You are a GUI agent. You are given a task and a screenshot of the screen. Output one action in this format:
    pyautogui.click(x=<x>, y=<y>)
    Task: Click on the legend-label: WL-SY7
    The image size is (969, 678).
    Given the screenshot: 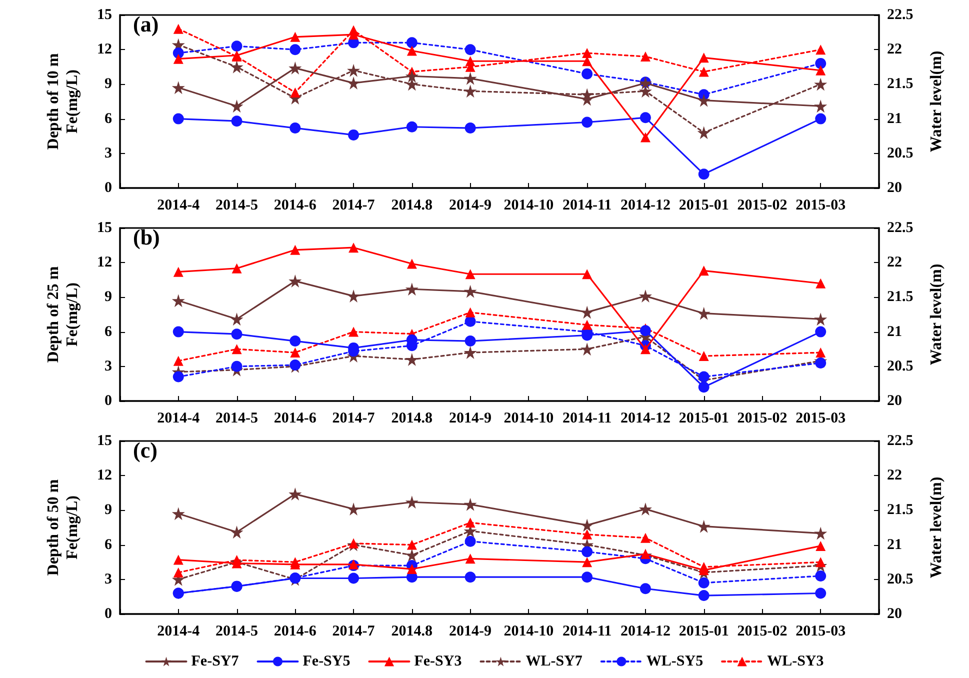 What is the action you would take?
    pyautogui.click(x=554, y=662)
    